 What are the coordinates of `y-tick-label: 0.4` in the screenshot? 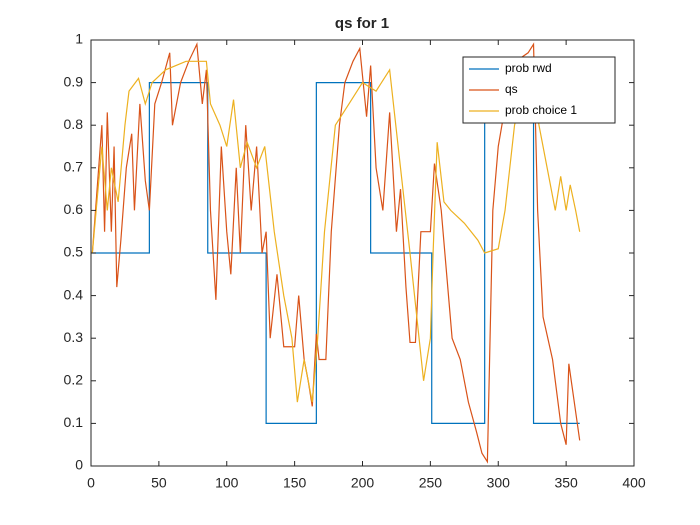 It's located at (74, 294).